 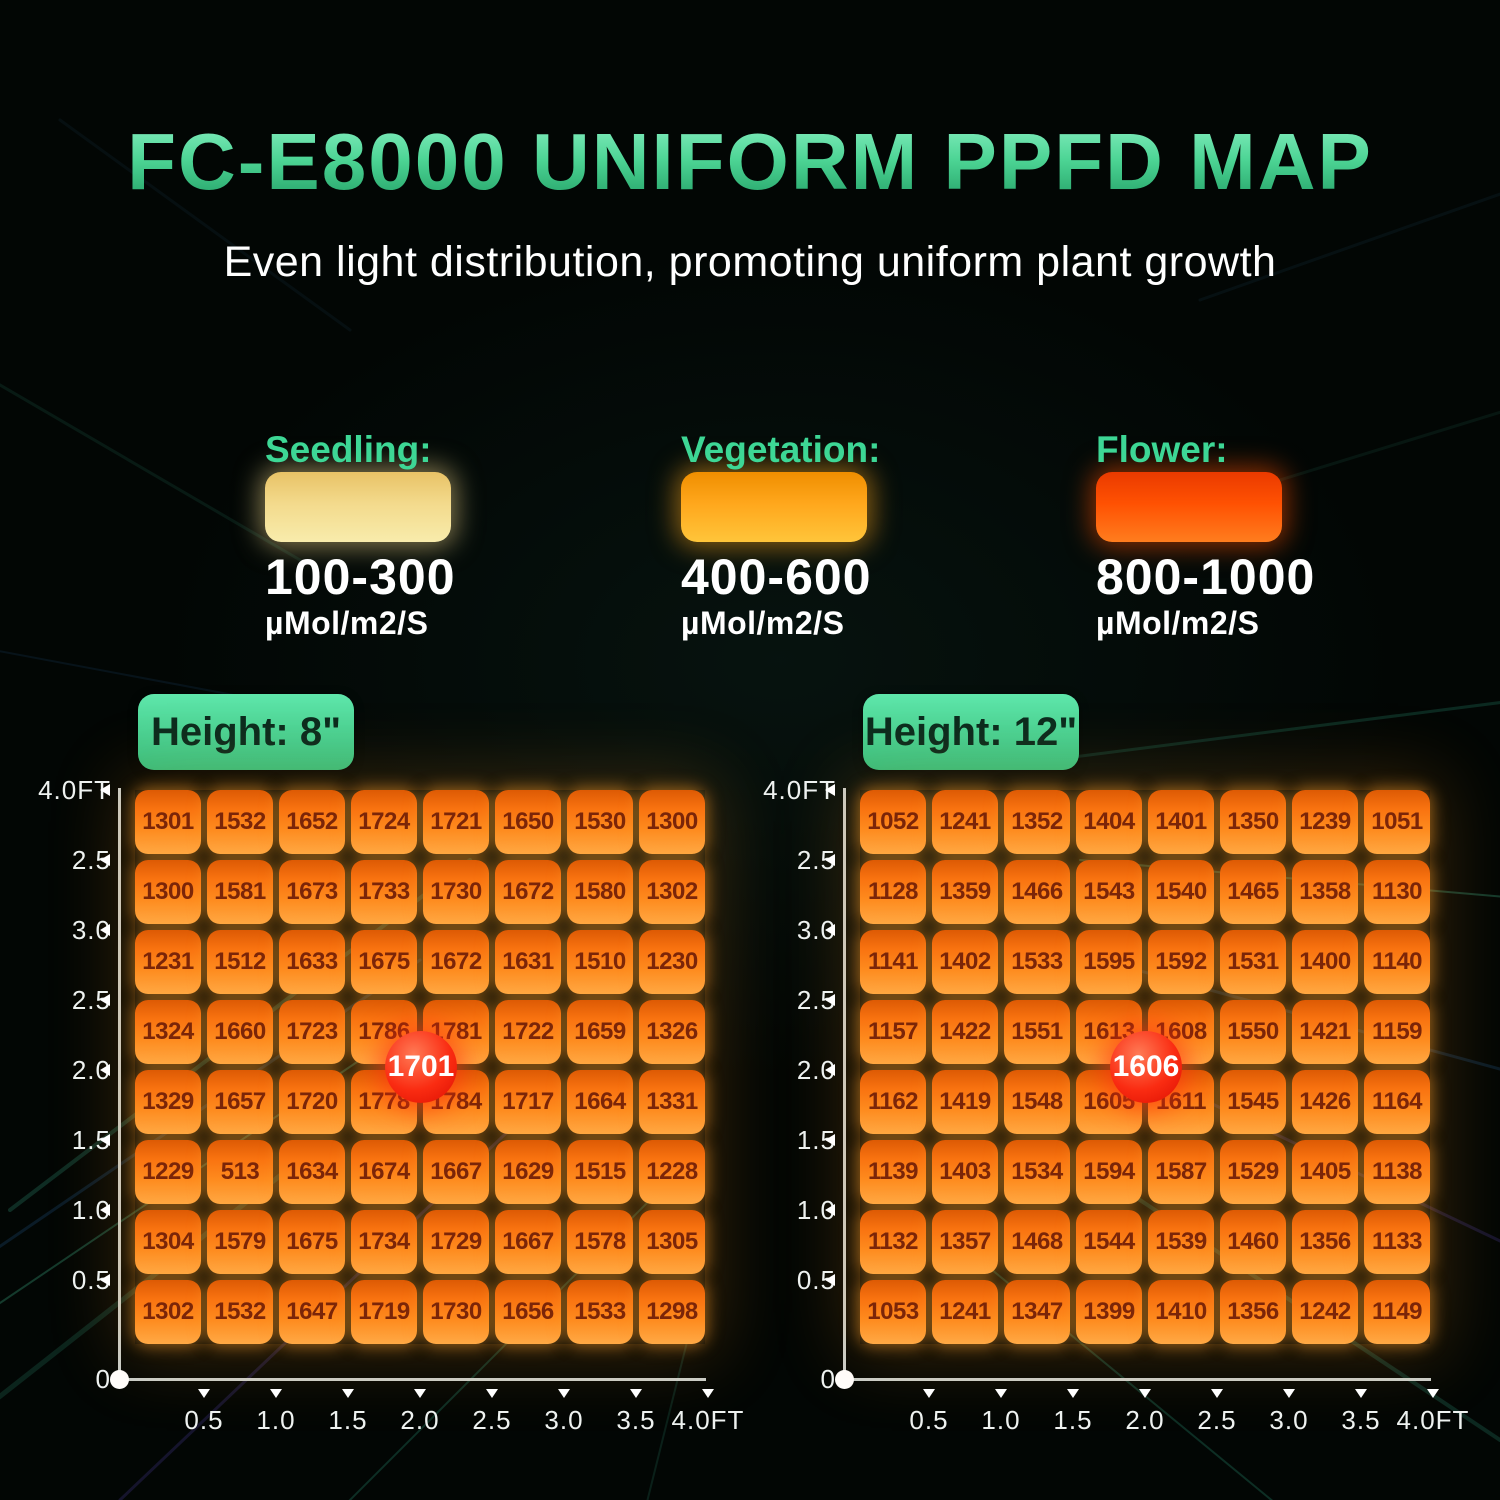 What do you see at coordinates (1109, 1242) in the screenshot?
I see `ppfd-cell: 1544` at bounding box center [1109, 1242].